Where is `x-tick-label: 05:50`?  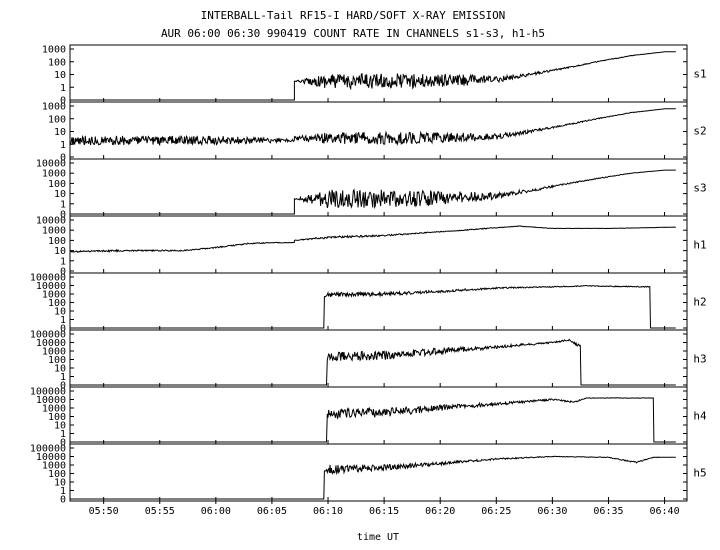 x-tick-label: 05:50 is located at coordinates (104, 511).